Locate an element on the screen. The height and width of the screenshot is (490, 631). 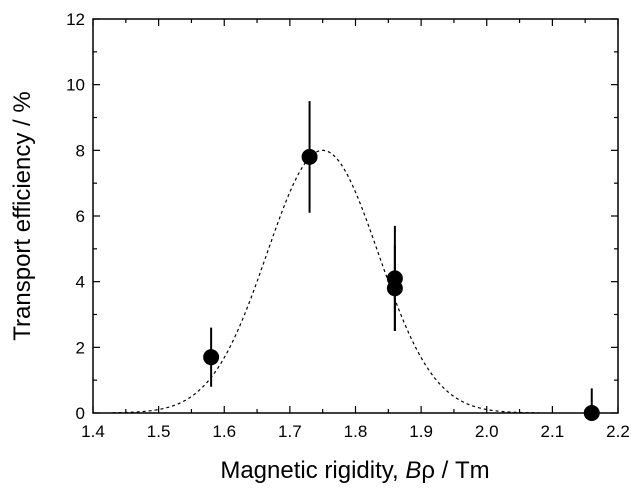
x-tick-label: 1.4 is located at coordinates (93, 431).